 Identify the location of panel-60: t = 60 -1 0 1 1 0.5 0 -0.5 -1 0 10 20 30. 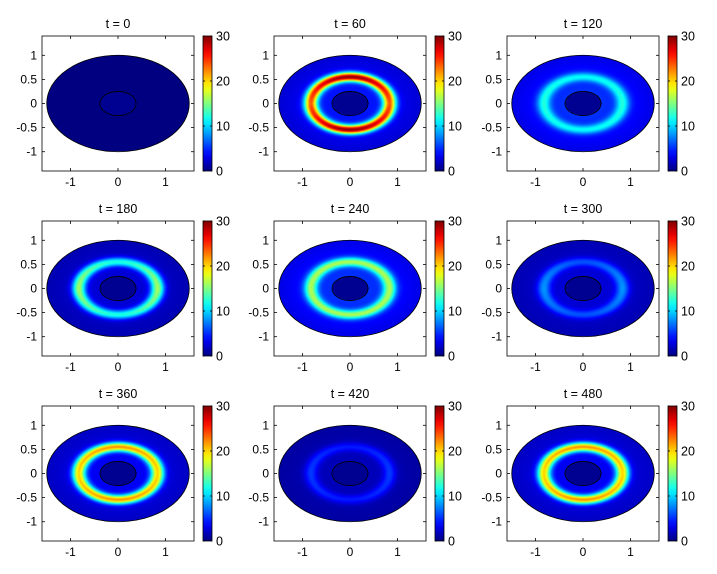
(355, 103).